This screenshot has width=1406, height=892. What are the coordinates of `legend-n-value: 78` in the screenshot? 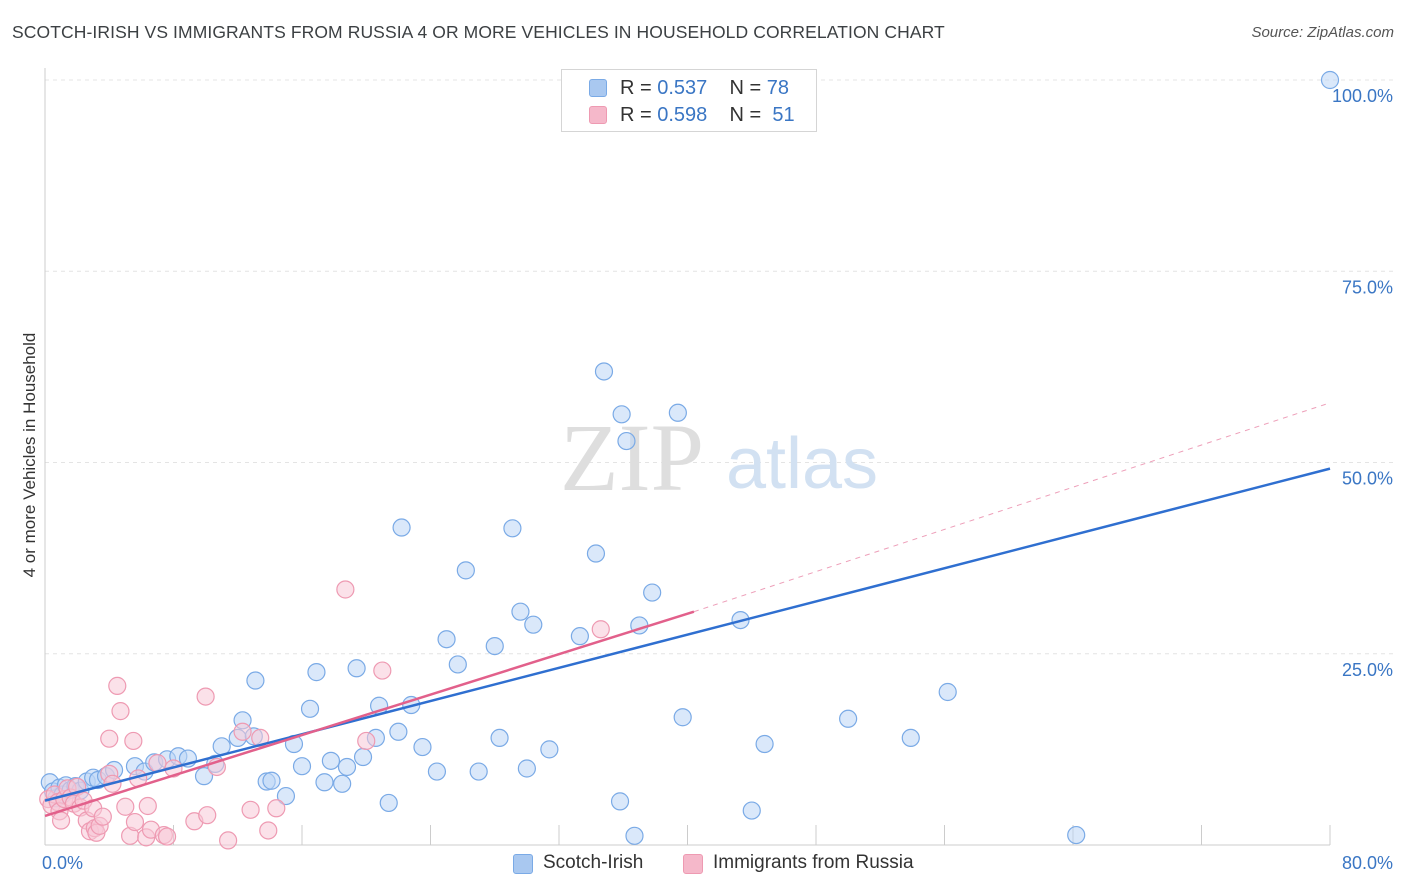 It's located at (778, 88).